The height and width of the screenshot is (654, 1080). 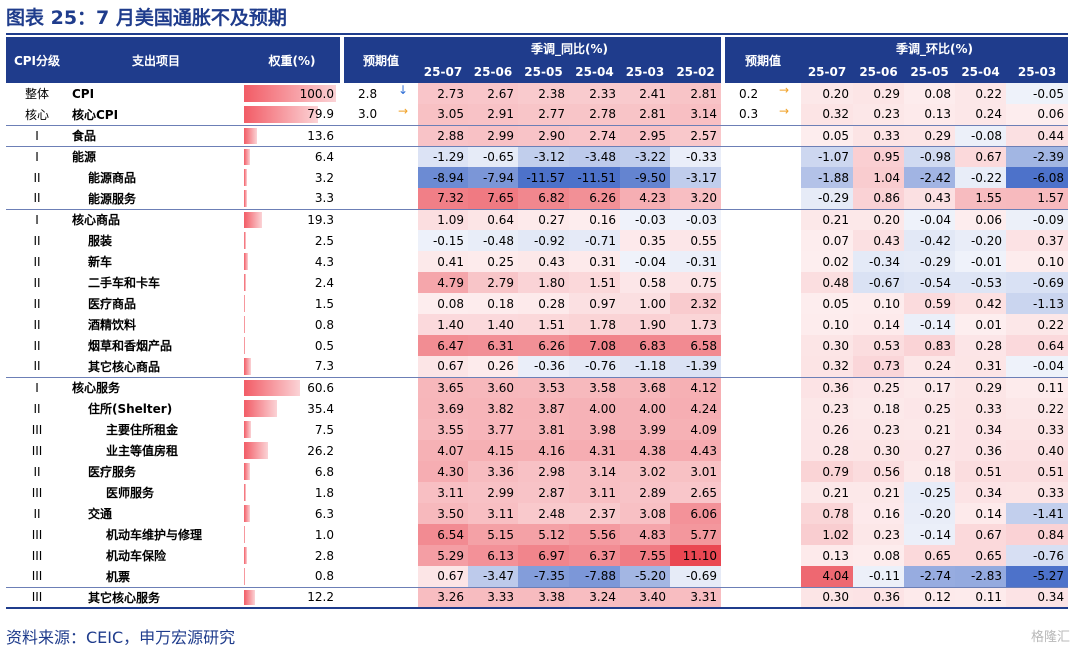 I want to click on mom-value-cell: 0.64, so click(x=1037, y=345).